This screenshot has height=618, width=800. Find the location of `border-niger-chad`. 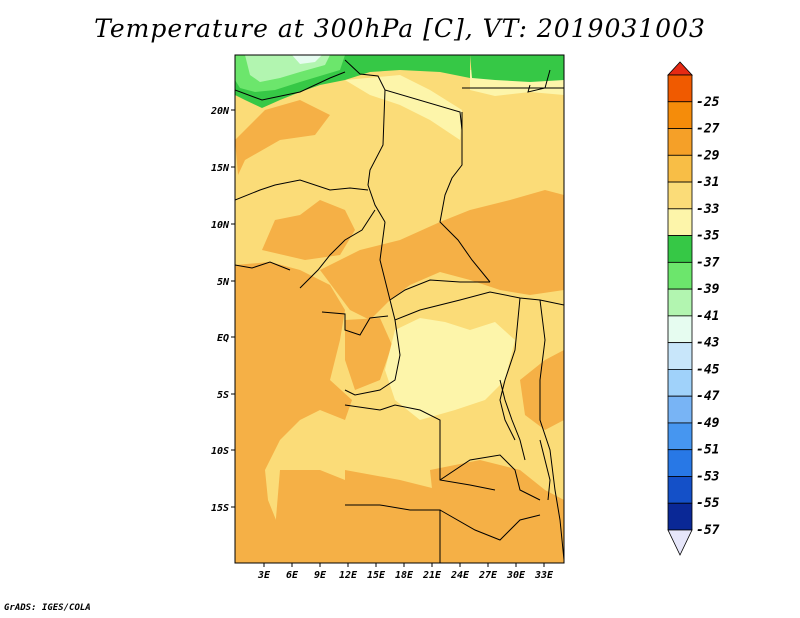

border-niger-chad is located at coordinates (376, 156).